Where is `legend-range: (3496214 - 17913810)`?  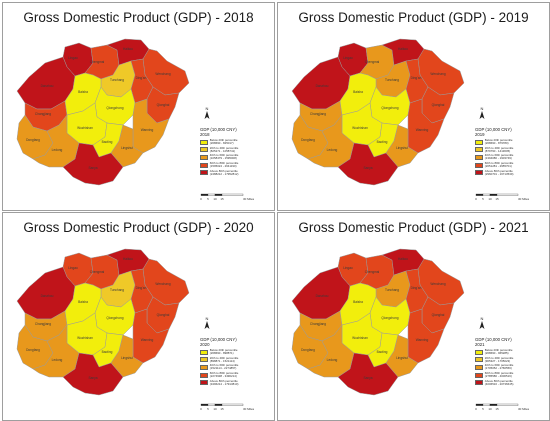 legend-range: (3496214 - 17913810) is located at coordinates (224, 383).